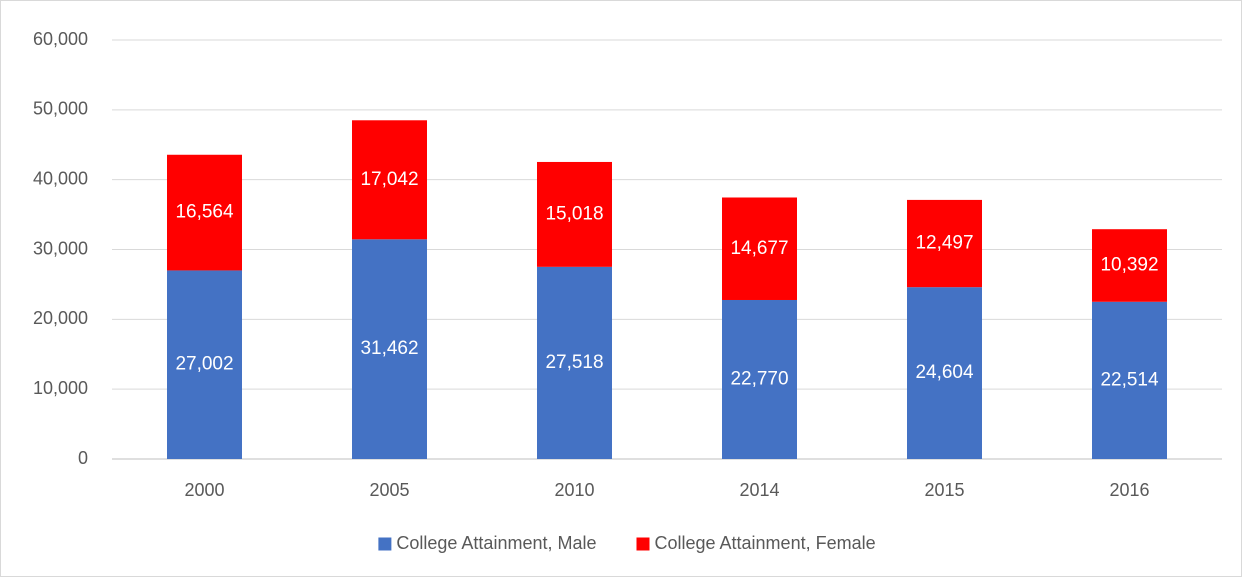 The height and width of the screenshot is (578, 1243). What do you see at coordinates (944, 490) in the screenshot?
I see `x-tick-label: 2015` at bounding box center [944, 490].